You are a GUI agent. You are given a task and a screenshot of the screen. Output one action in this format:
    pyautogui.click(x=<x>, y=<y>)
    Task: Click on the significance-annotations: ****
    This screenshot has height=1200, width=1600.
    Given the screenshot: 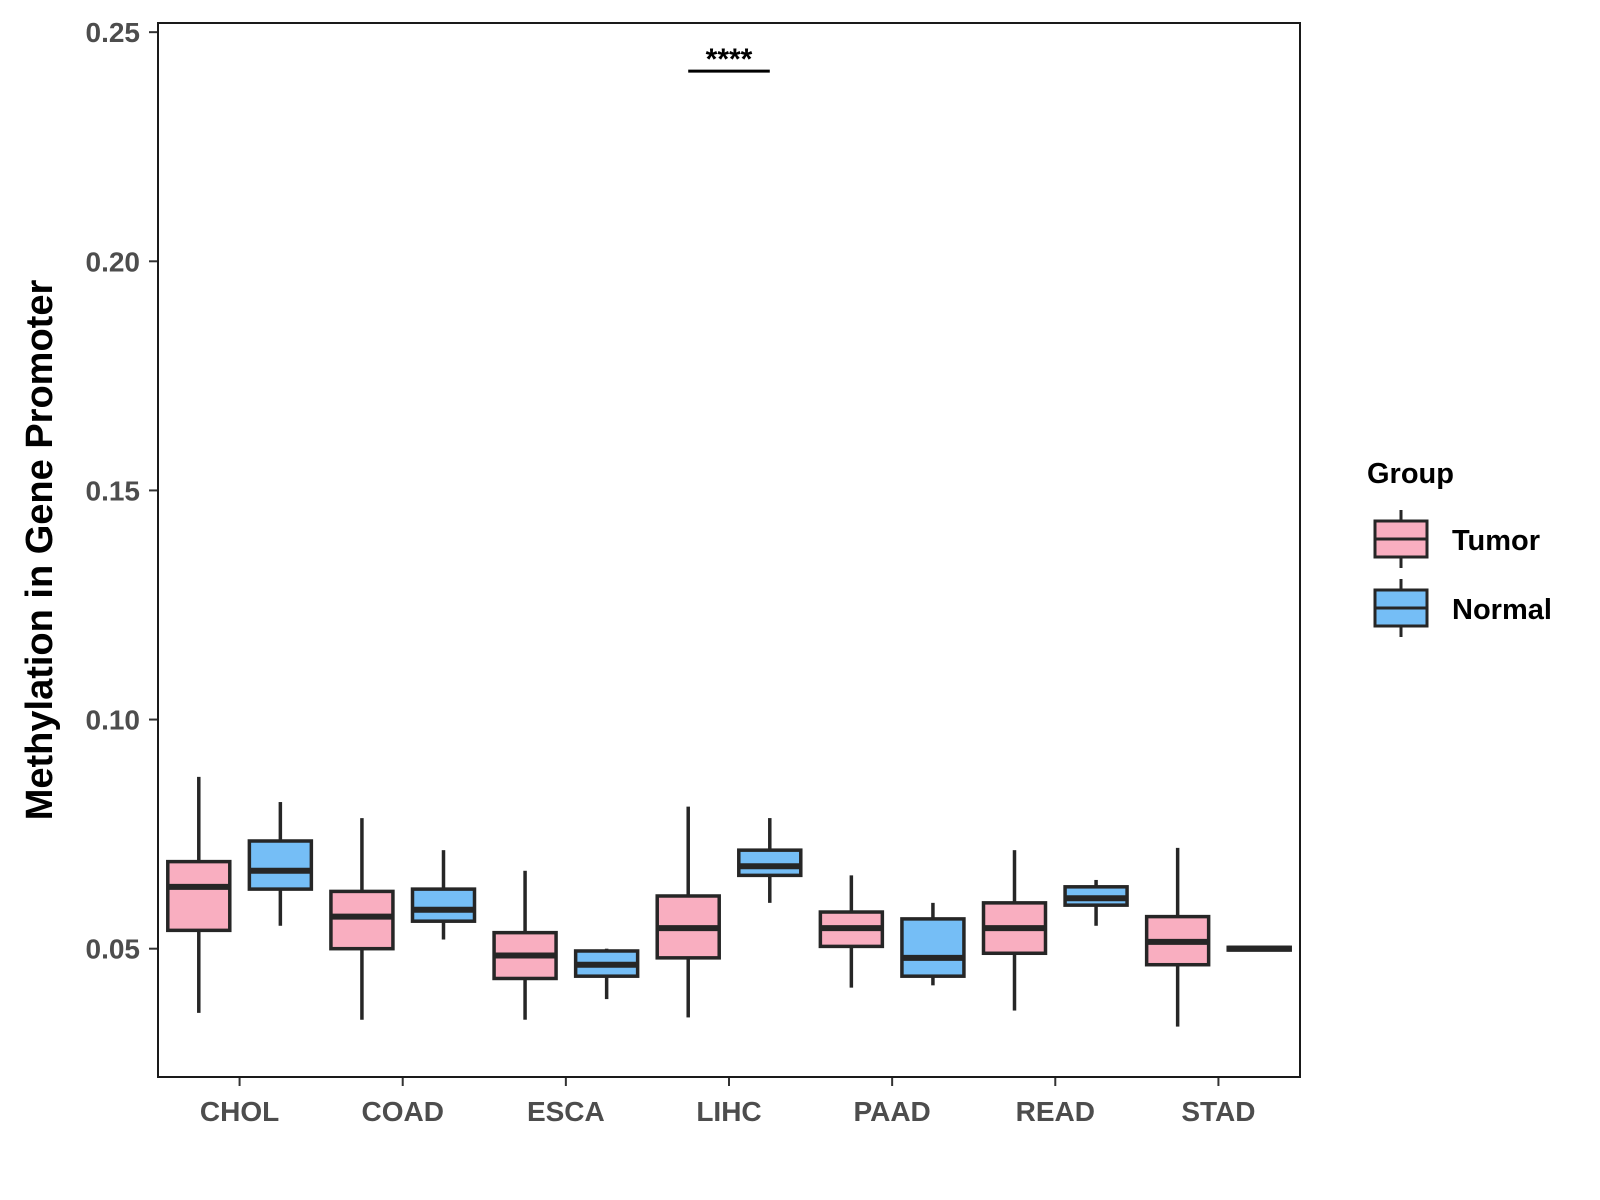 What is the action you would take?
    pyautogui.click(x=729, y=59)
    